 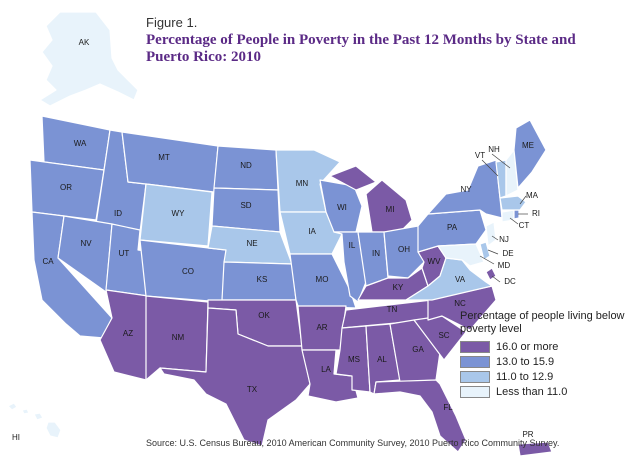 I want to click on state-label-WV: WV, so click(x=435, y=261).